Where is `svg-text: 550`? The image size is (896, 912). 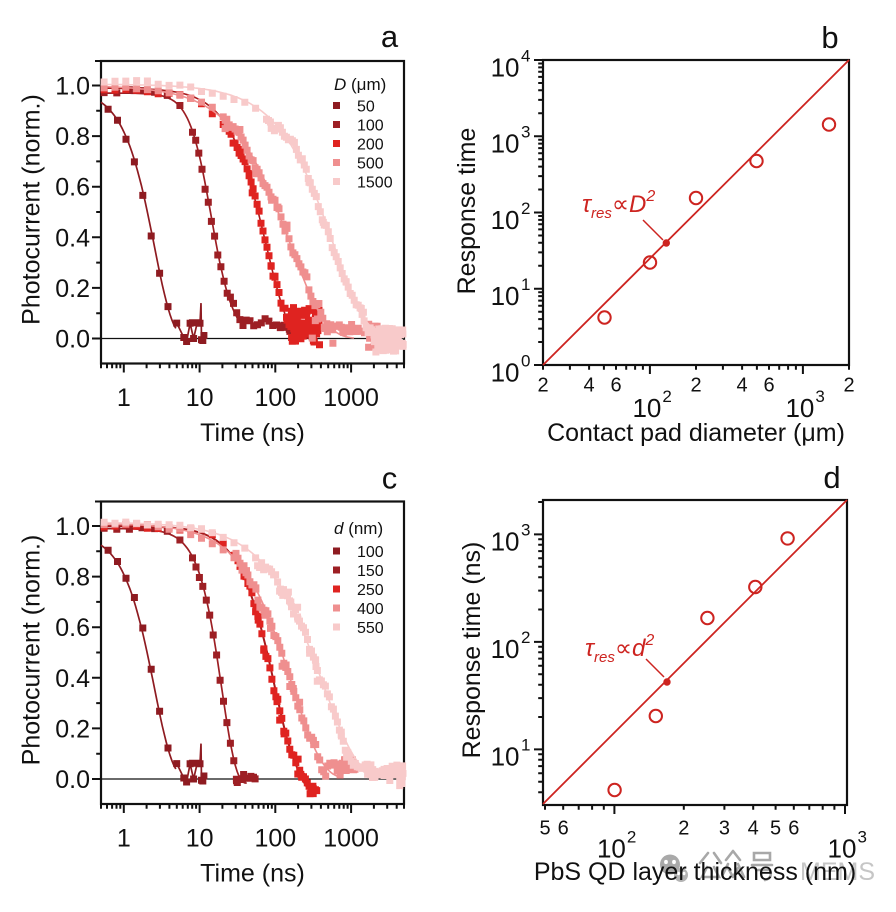
svg-text: 550 is located at coordinates (370, 628).